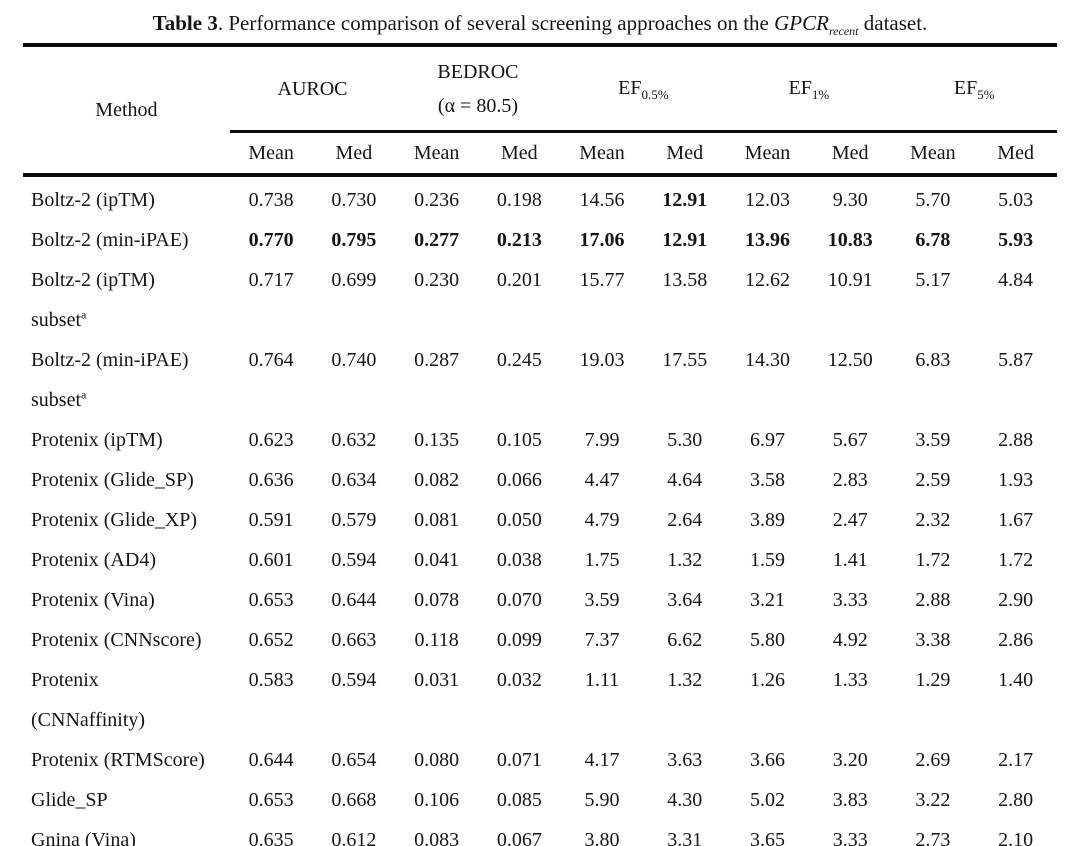  Describe the element at coordinates (850, 200) in the screenshot. I see `value-cell: 9.30` at that location.